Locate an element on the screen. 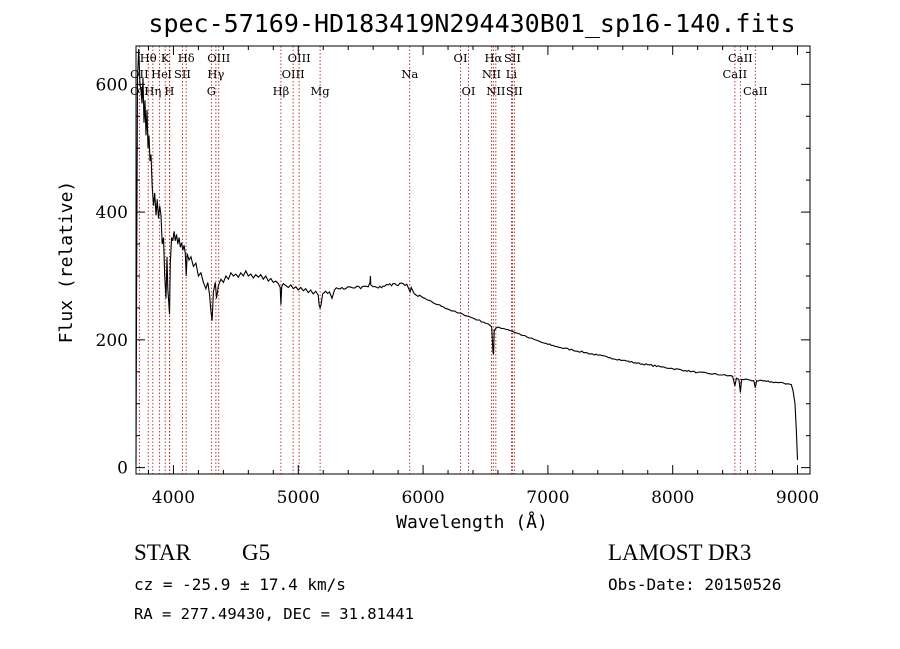 The width and height of the screenshot is (900, 649). obs-date: Obs-Date: 20150526 is located at coordinates (694, 584).